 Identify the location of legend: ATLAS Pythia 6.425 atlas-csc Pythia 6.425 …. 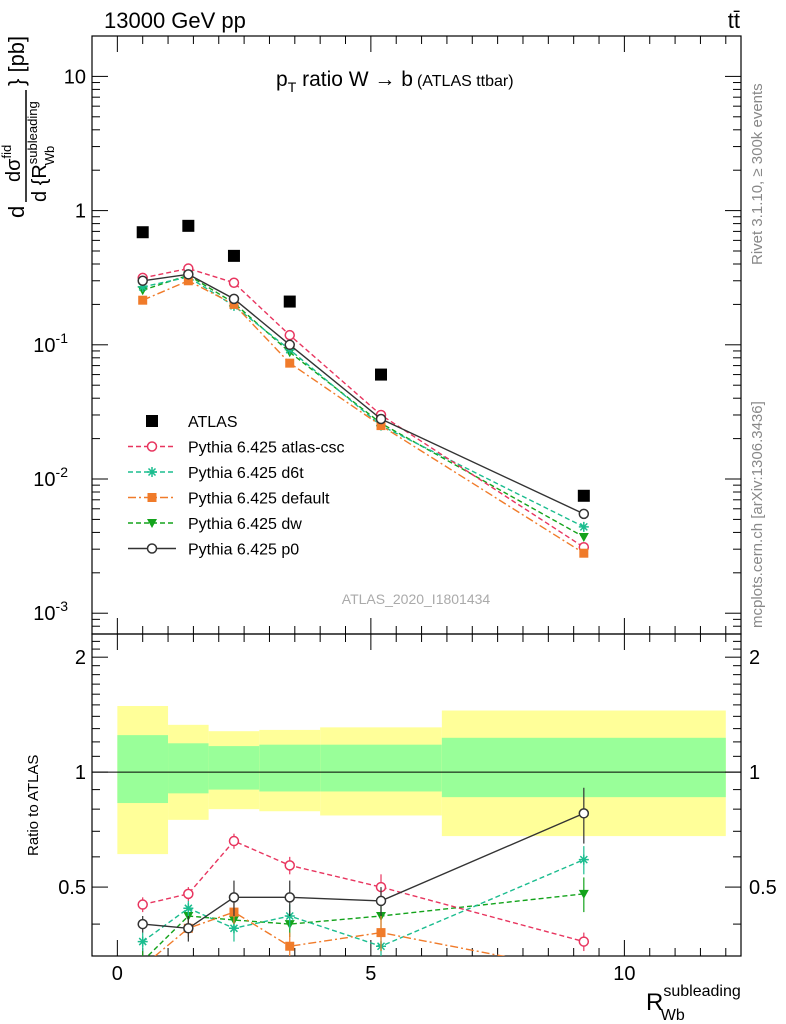
(236, 486).